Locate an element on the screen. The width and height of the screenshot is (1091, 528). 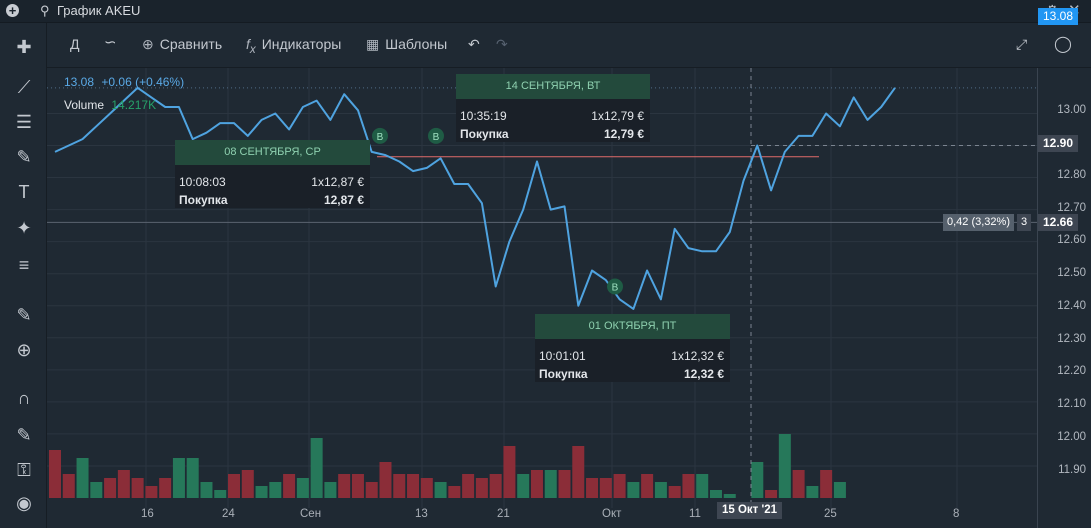
price-legend: 13.08 +0.06 (+0.46%) is located at coordinates (124, 82).